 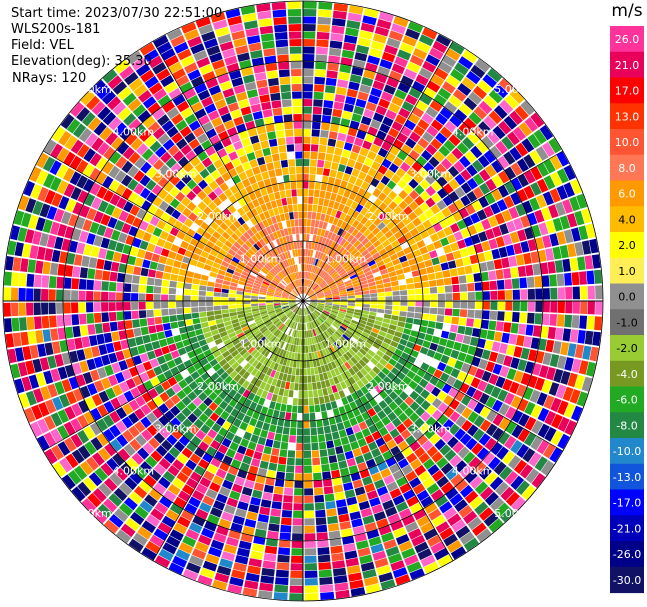 What do you see at coordinates (627, 503) in the screenshot?
I see `colorbar-tick-label: -17.0` at bounding box center [627, 503].